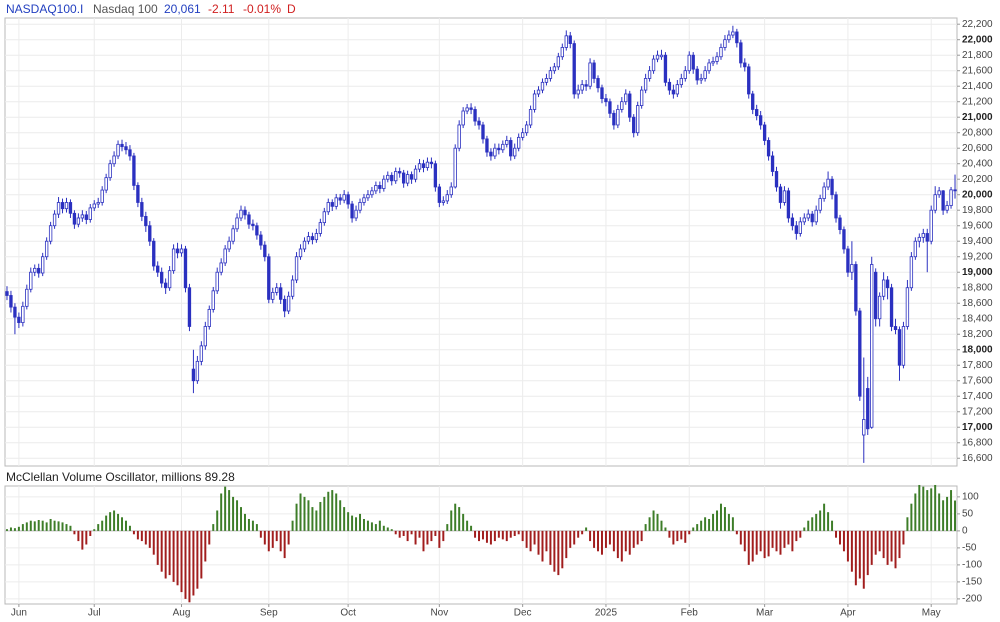  Describe the element at coordinates (977, 210) in the screenshot. I see `y-tick-label: 19,800` at that location.